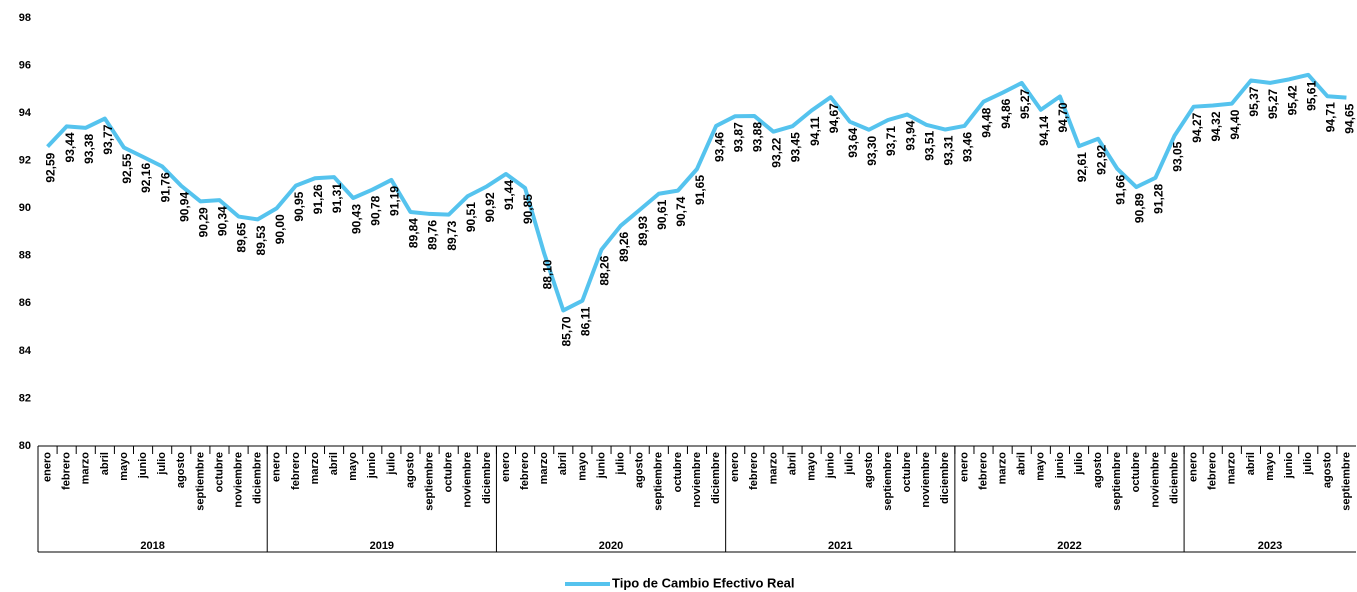  I want to click on data-label: 90,85, so click(528, 209).